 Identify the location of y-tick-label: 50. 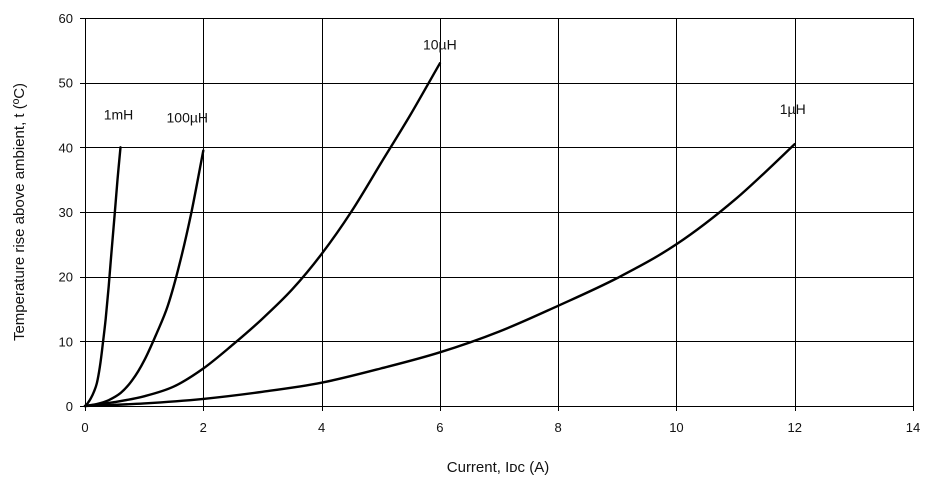
(66, 83).